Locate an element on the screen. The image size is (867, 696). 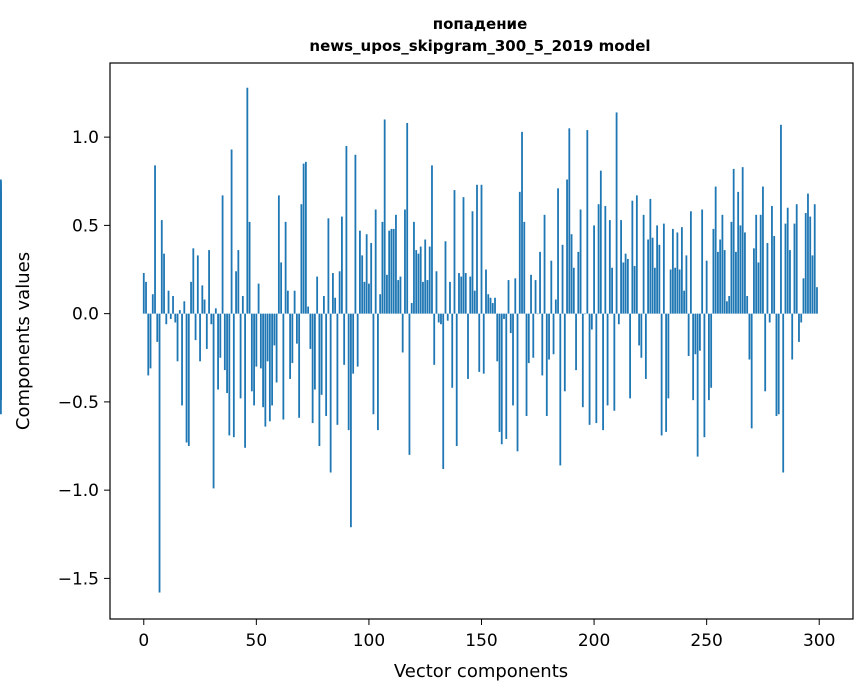
chart-title: попадение is located at coordinates (480, 24).